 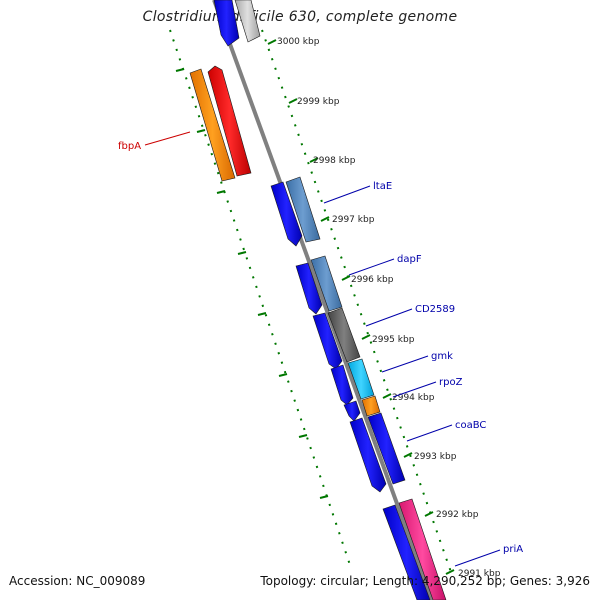 I want to click on gene-feature-ltaE-light, so click(x=303, y=209).